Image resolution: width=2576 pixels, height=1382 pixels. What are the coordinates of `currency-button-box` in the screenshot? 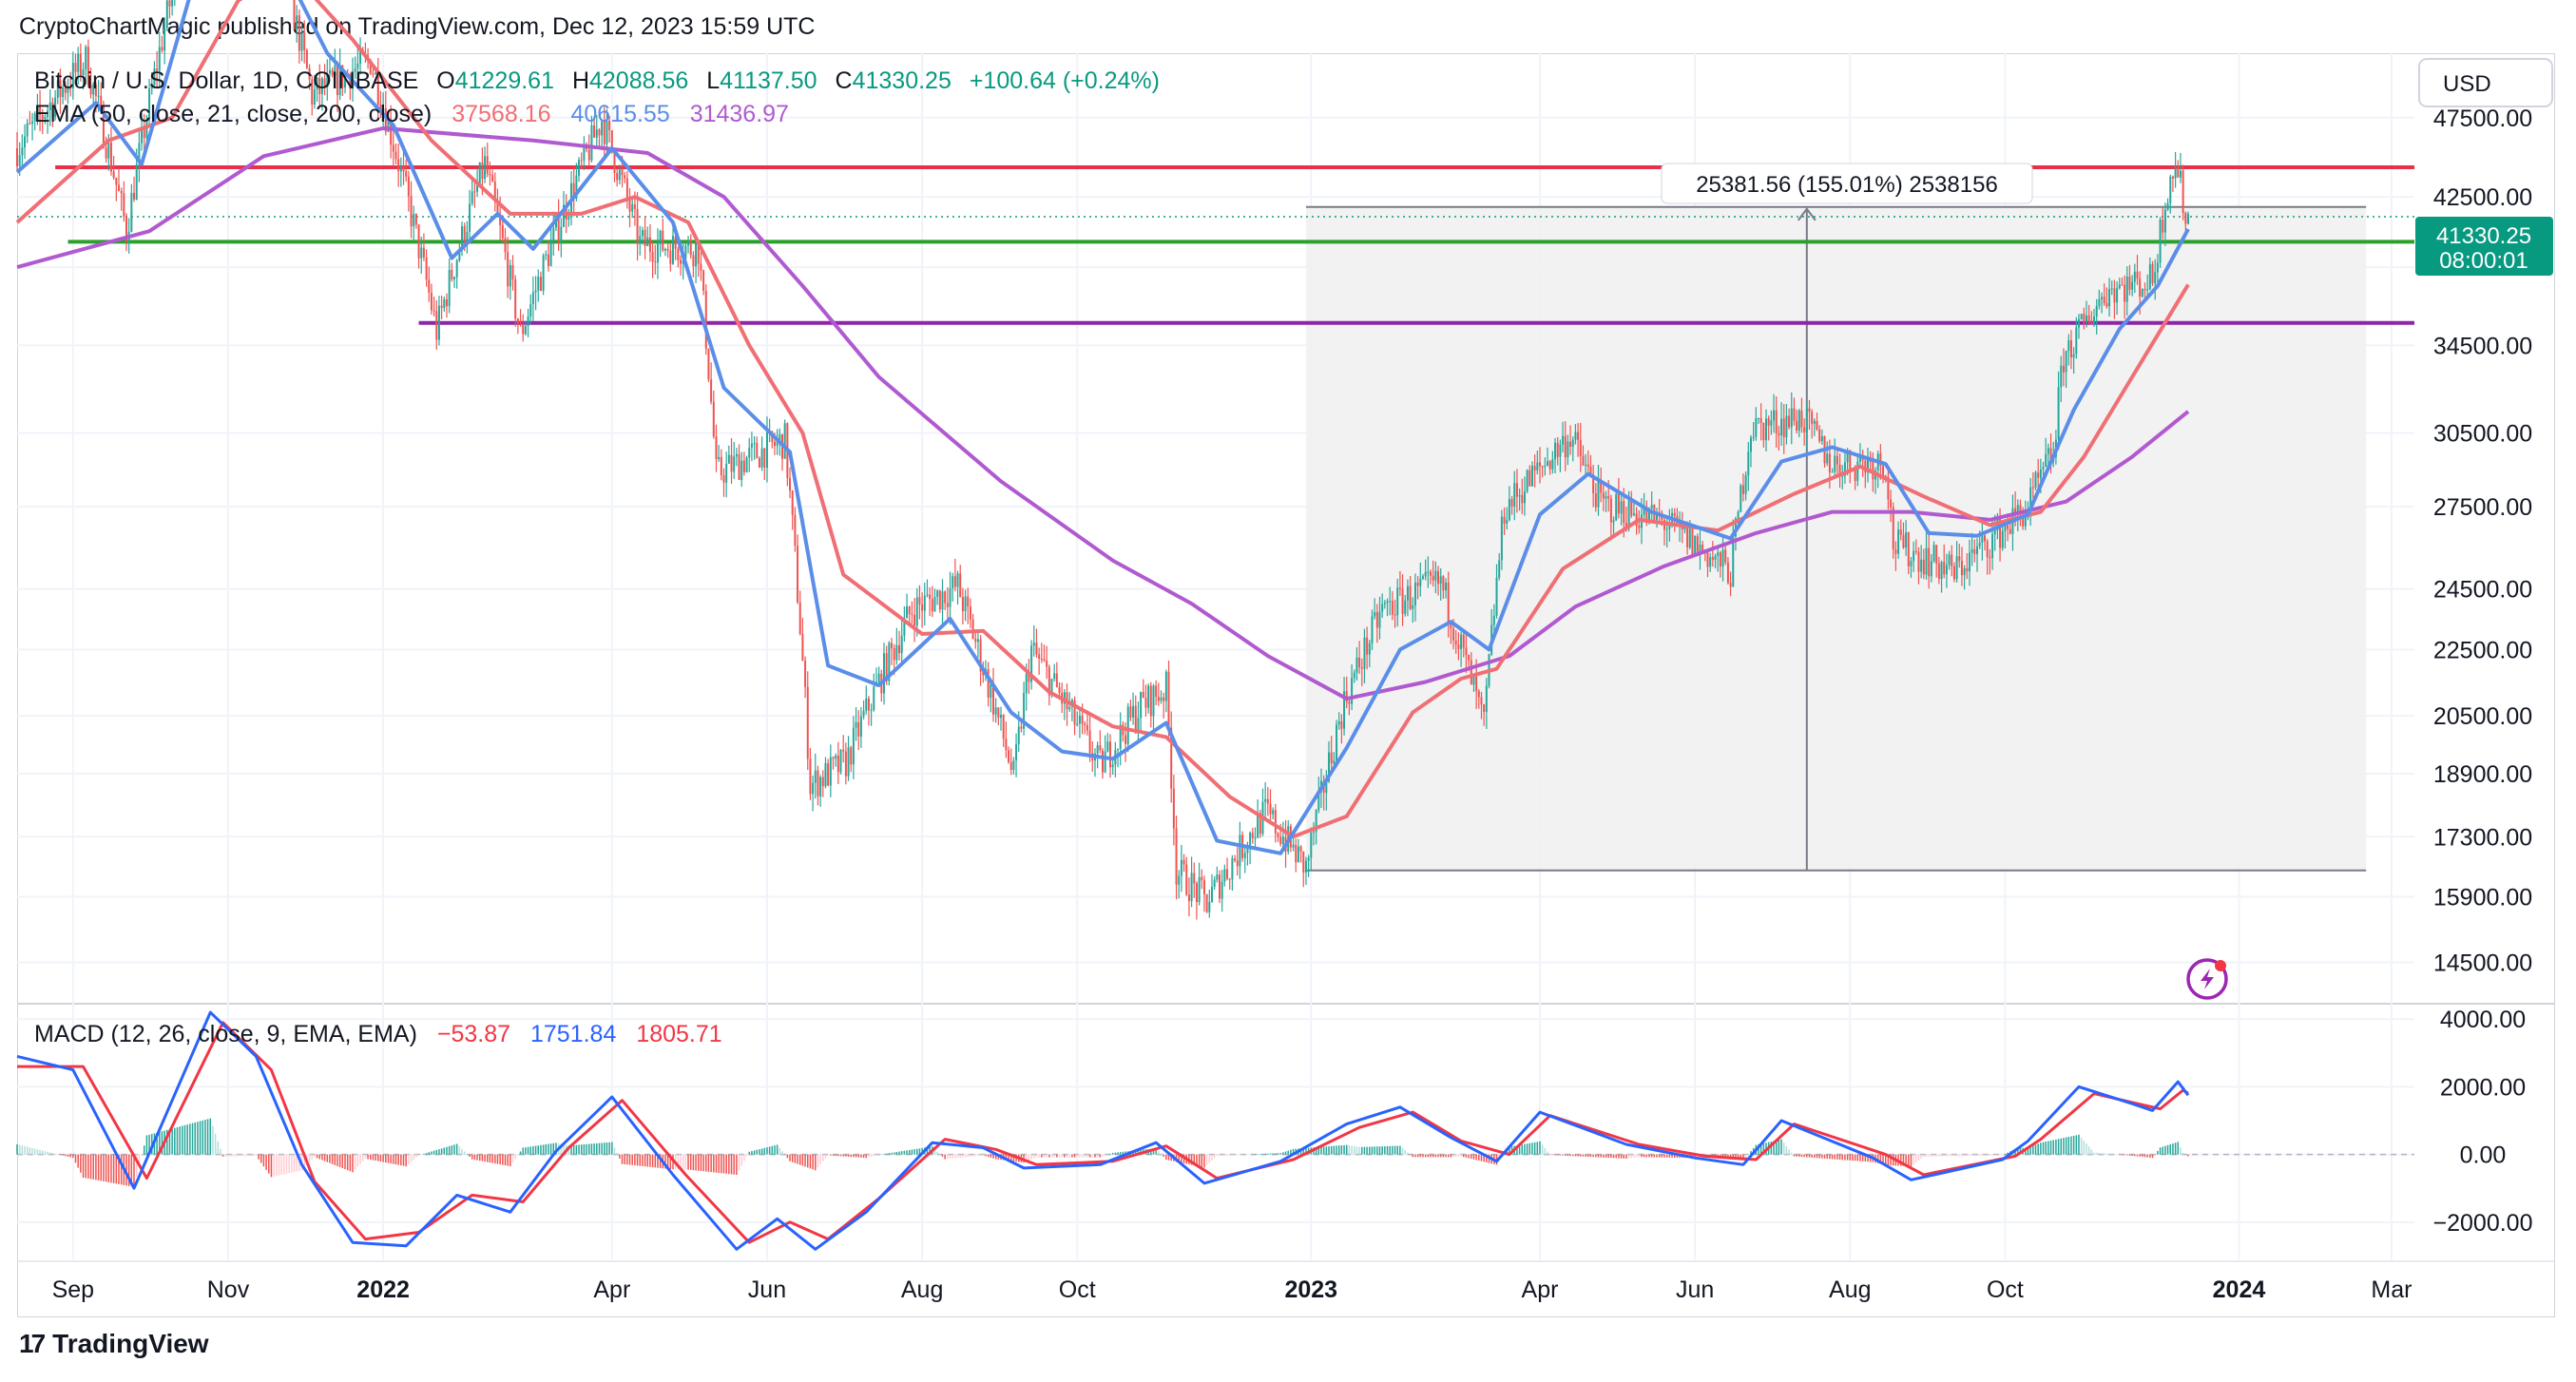 It's located at (2485, 83).